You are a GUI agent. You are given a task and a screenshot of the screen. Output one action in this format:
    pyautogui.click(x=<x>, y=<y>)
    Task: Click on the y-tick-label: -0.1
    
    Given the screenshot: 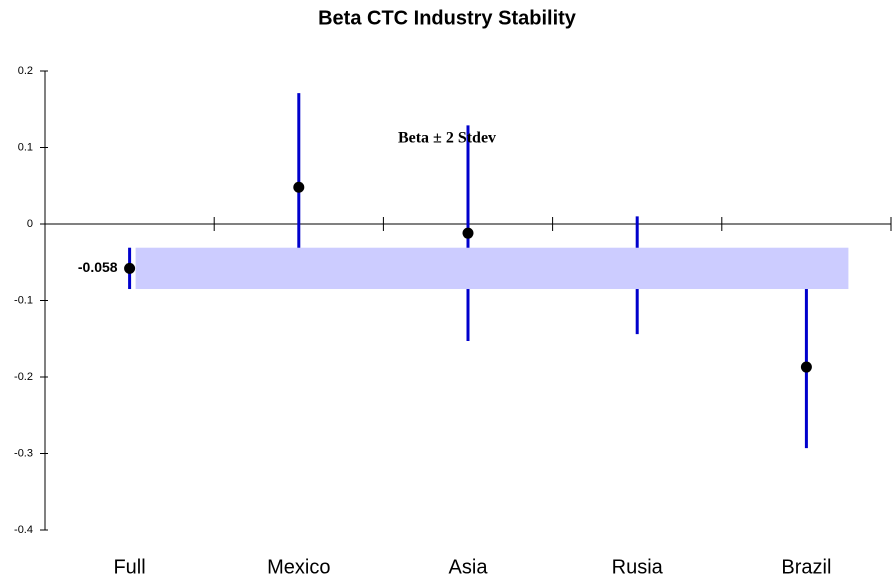 What is the action you would take?
    pyautogui.click(x=23, y=300)
    